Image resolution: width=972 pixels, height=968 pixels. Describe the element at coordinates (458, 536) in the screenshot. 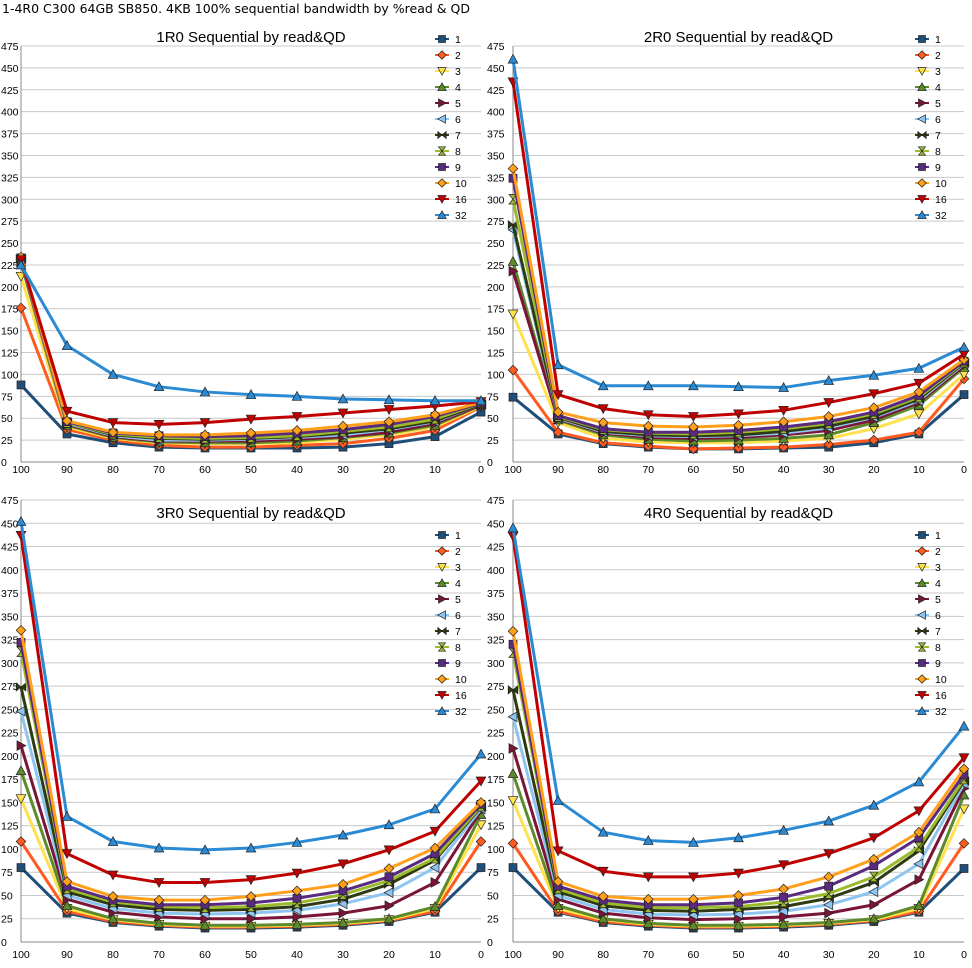

I see `legend-label: 1` at that location.